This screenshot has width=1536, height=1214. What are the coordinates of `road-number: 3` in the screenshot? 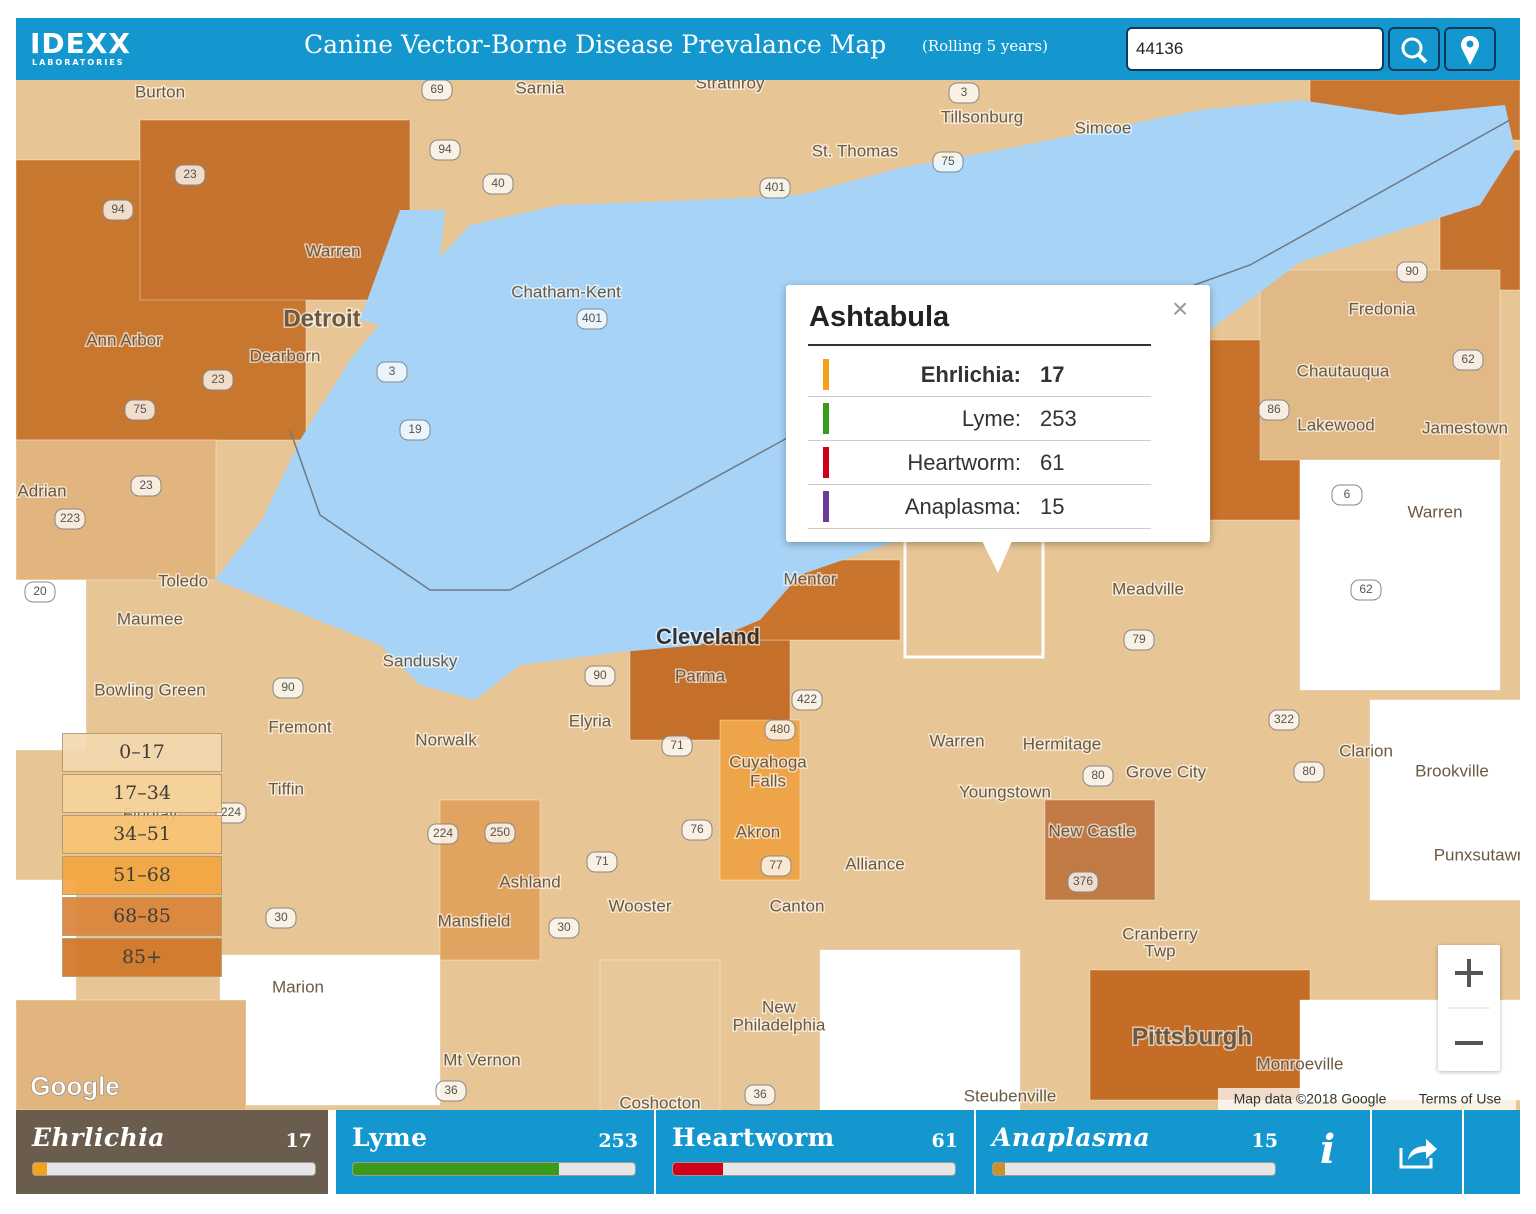 It's located at (392, 371).